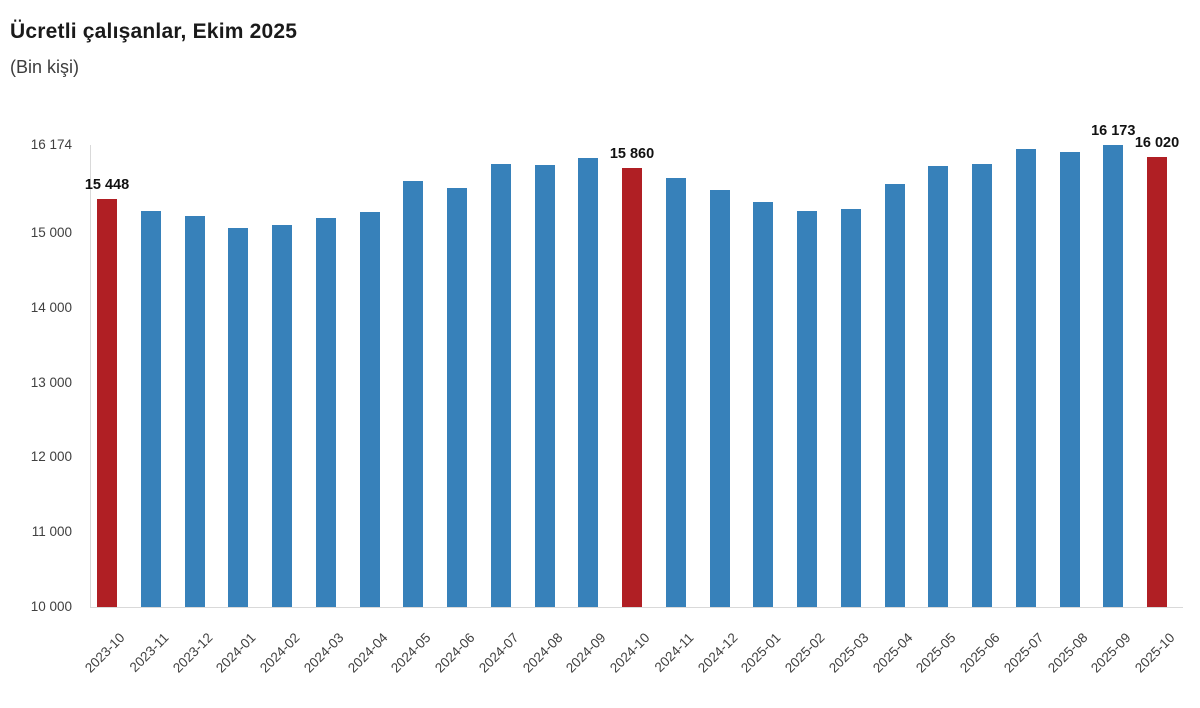 The image size is (1200, 708). What do you see at coordinates (107, 185) in the screenshot?
I see `data-label-2023-10: 15 448` at bounding box center [107, 185].